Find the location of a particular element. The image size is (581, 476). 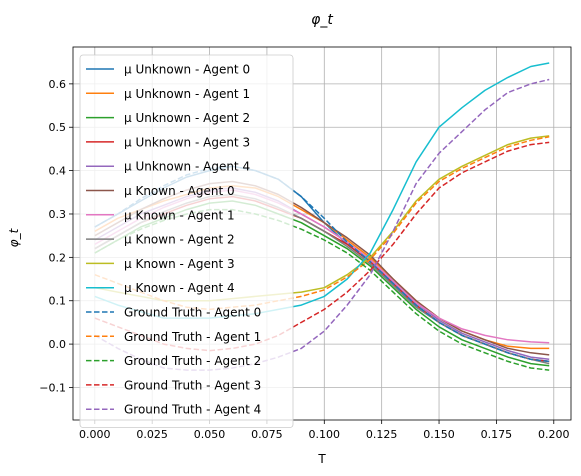

legend-label: μ Known - Agent 0 is located at coordinates (179, 191).